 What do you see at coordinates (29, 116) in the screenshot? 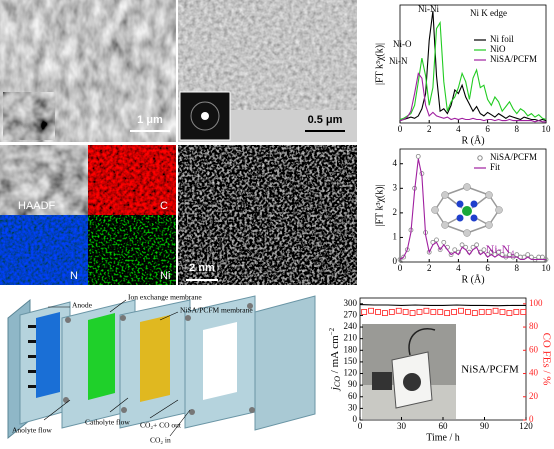
I see `sem-inset` at bounding box center [29, 116].